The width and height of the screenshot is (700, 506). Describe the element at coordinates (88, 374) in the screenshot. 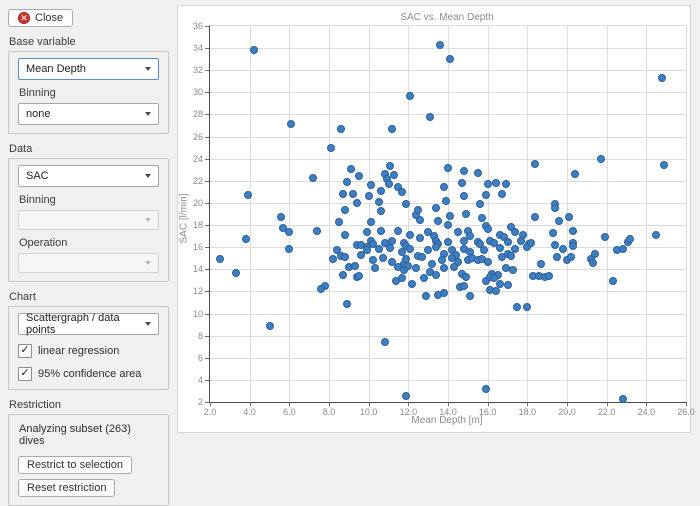

I see `confidence-area-checkbox: ✓ 95% confidence area` at that location.